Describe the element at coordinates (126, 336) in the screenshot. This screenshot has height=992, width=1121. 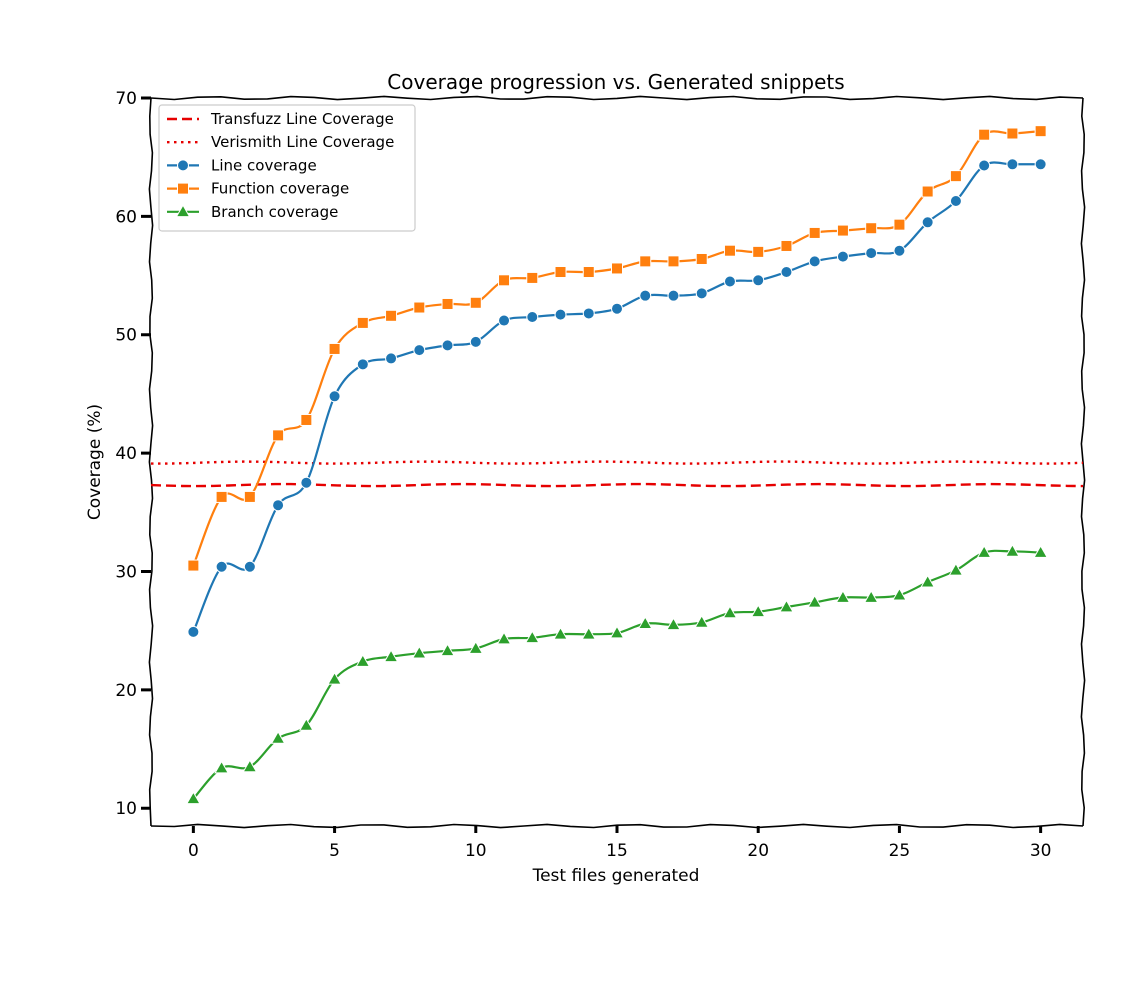
I see `y-tick-label: 50` at that location.